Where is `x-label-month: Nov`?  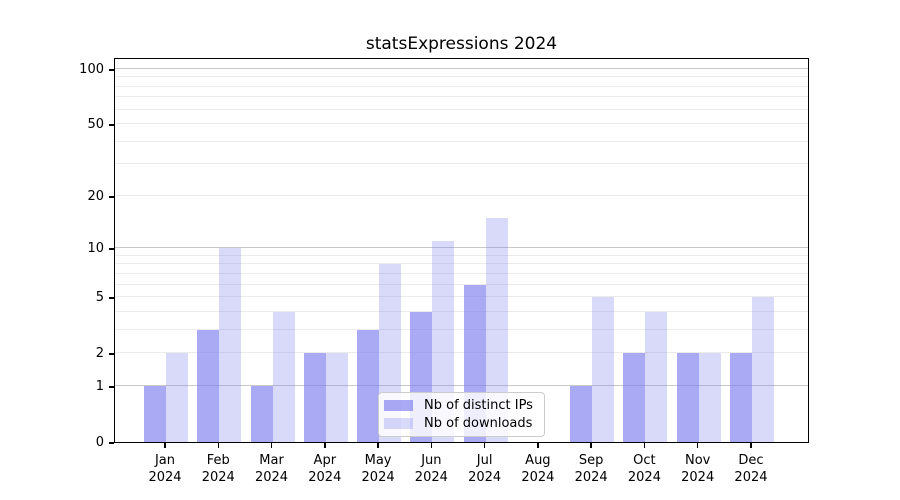 x-label-month: Nov is located at coordinates (698, 460).